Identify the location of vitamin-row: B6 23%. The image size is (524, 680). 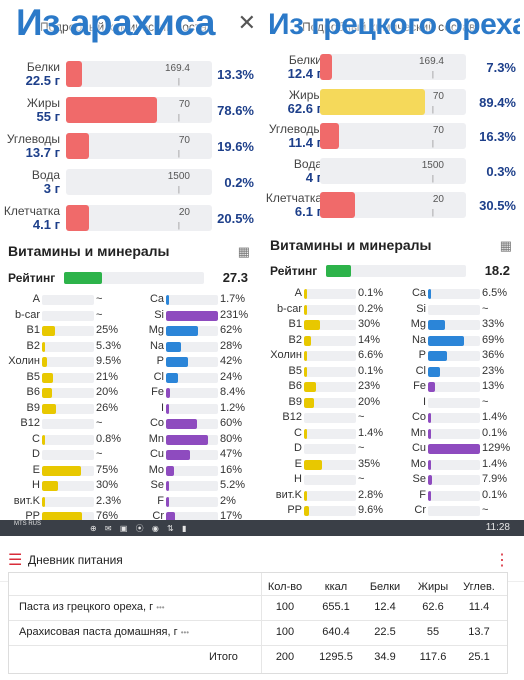
(326, 387).